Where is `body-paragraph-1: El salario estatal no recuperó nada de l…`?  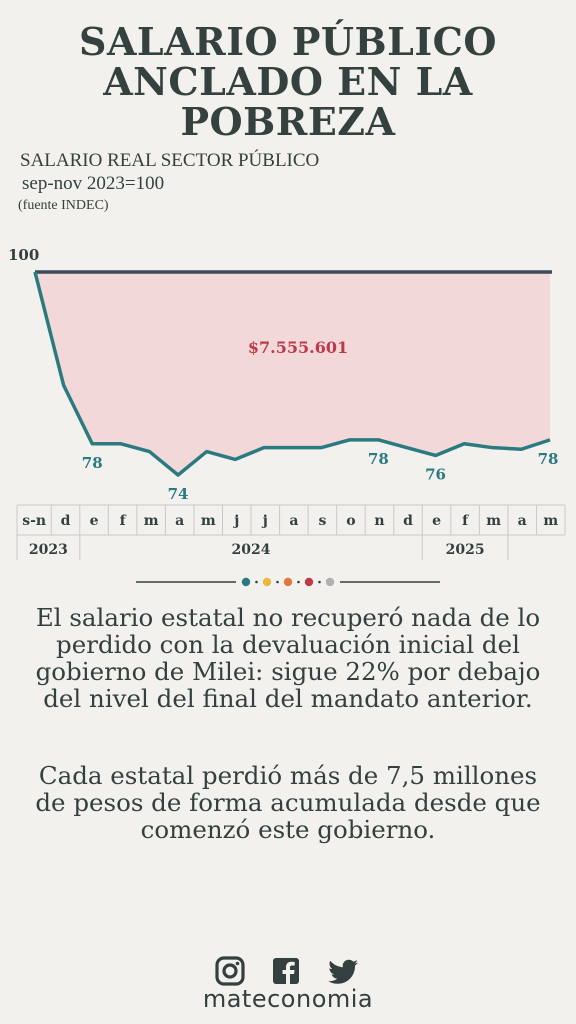 body-paragraph-1: El salario estatal no recuperó nada de l… is located at coordinates (288, 658).